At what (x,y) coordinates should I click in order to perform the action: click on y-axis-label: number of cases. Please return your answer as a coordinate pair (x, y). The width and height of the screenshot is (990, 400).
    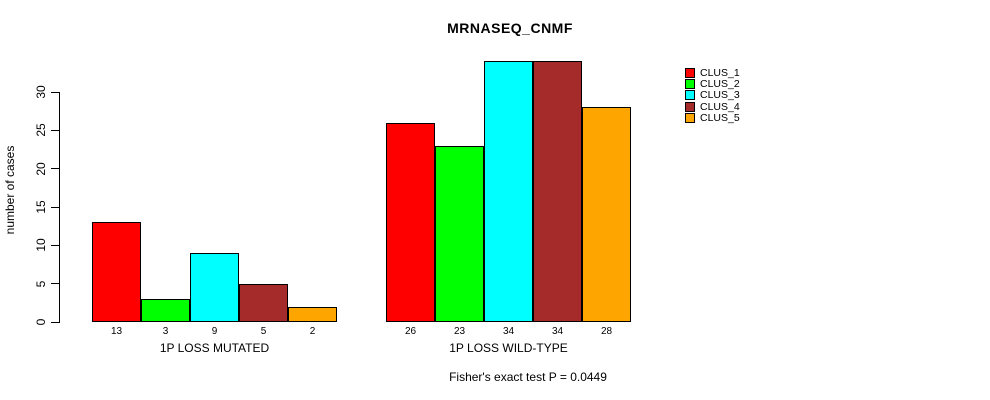
    Looking at the image, I should click on (10, 190).